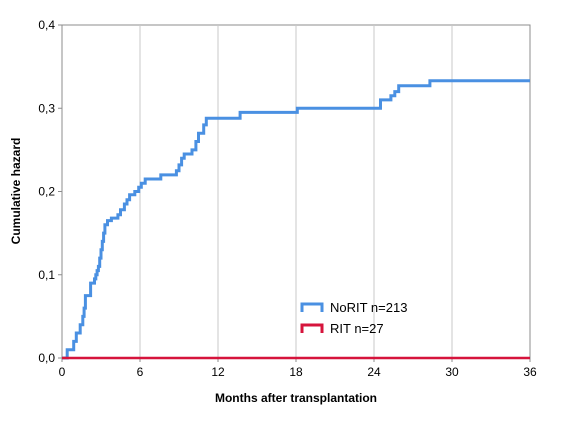  Describe the element at coordinates (62, 372) in the screenshot. I see `x-tick-label: 0` at that location.